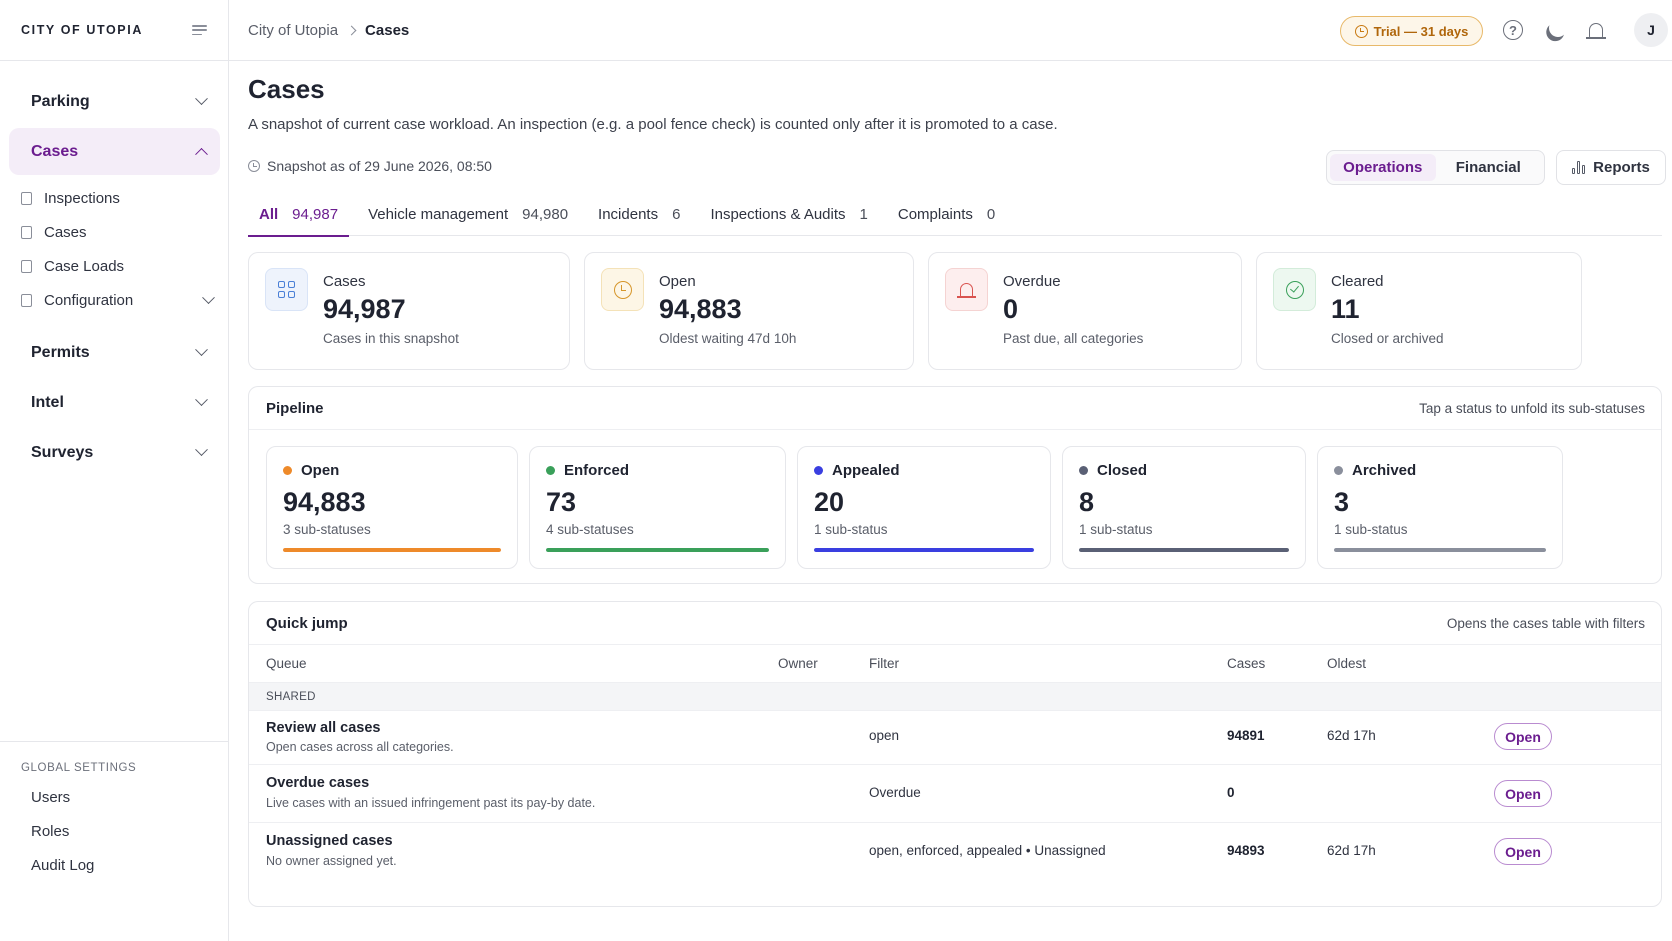 Image resolution: width=1672 pixels, height=941 pixels. I want to click on kpi-card-cleared: Cleared 11 Closed or archived, so click(1419, 311).